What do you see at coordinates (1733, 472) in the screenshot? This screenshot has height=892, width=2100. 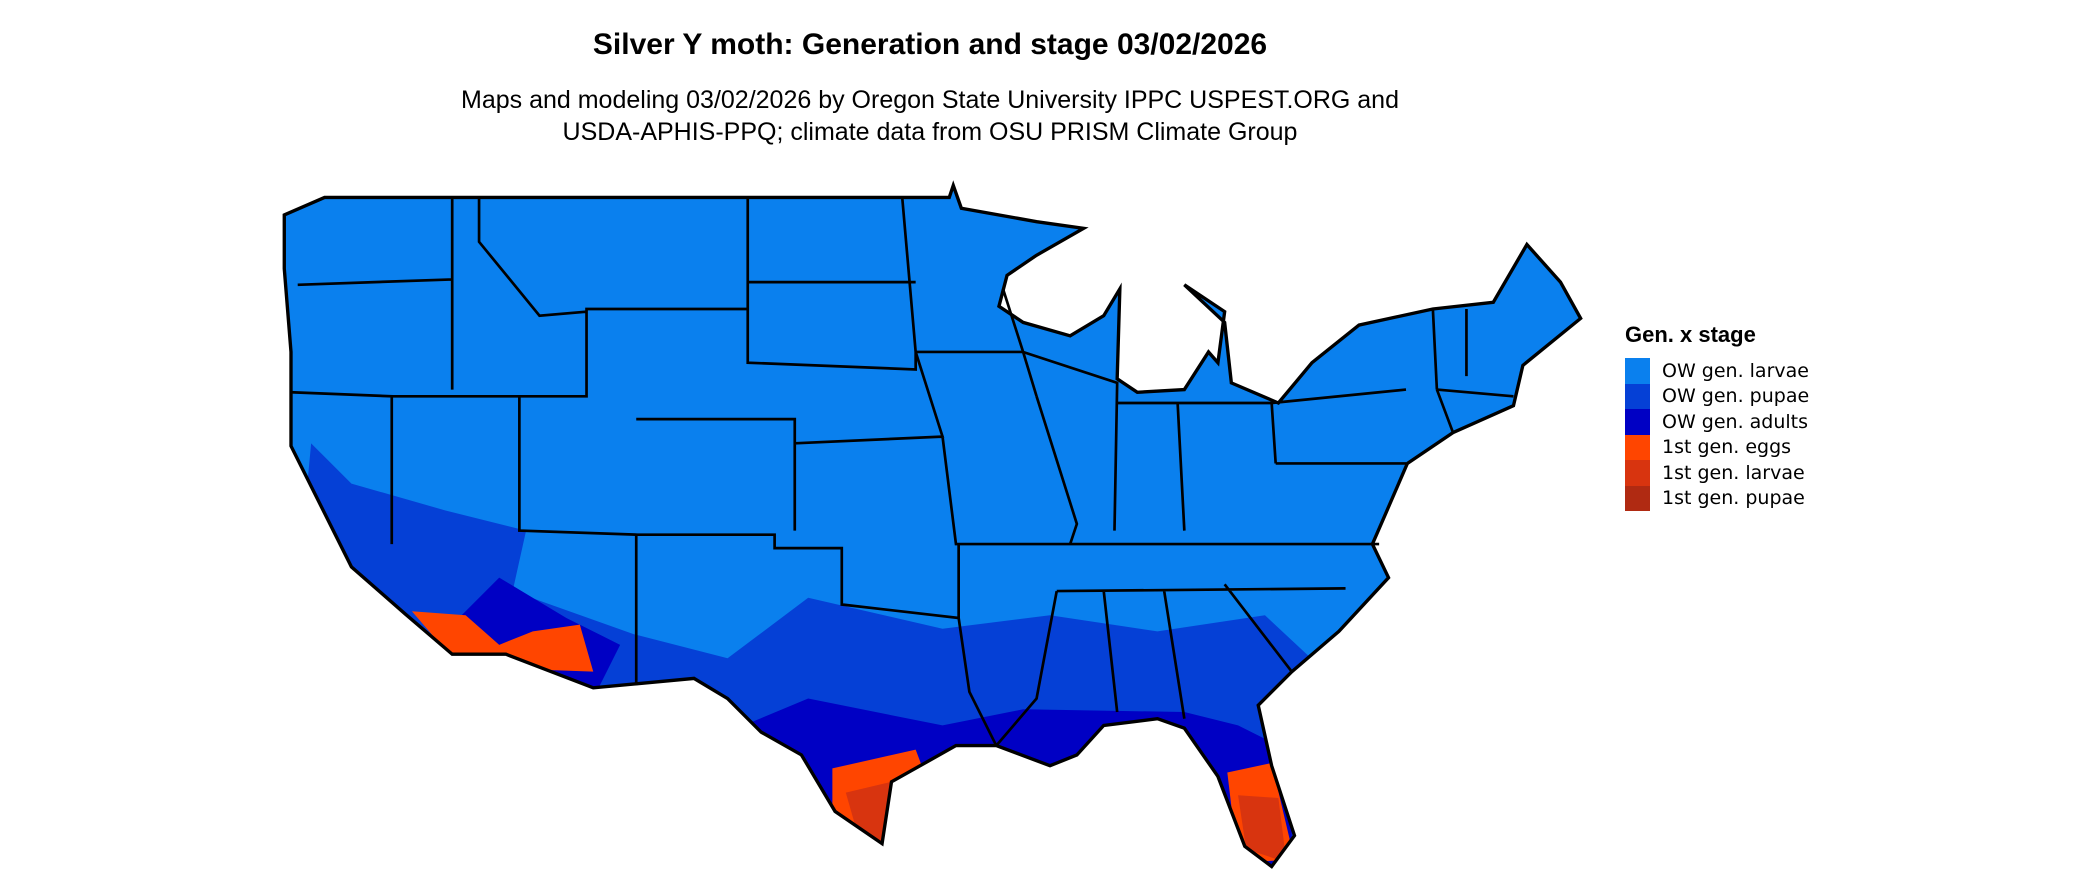 I see `legend-label: 1st gen. larvae` at bounding box center [1733, 472].